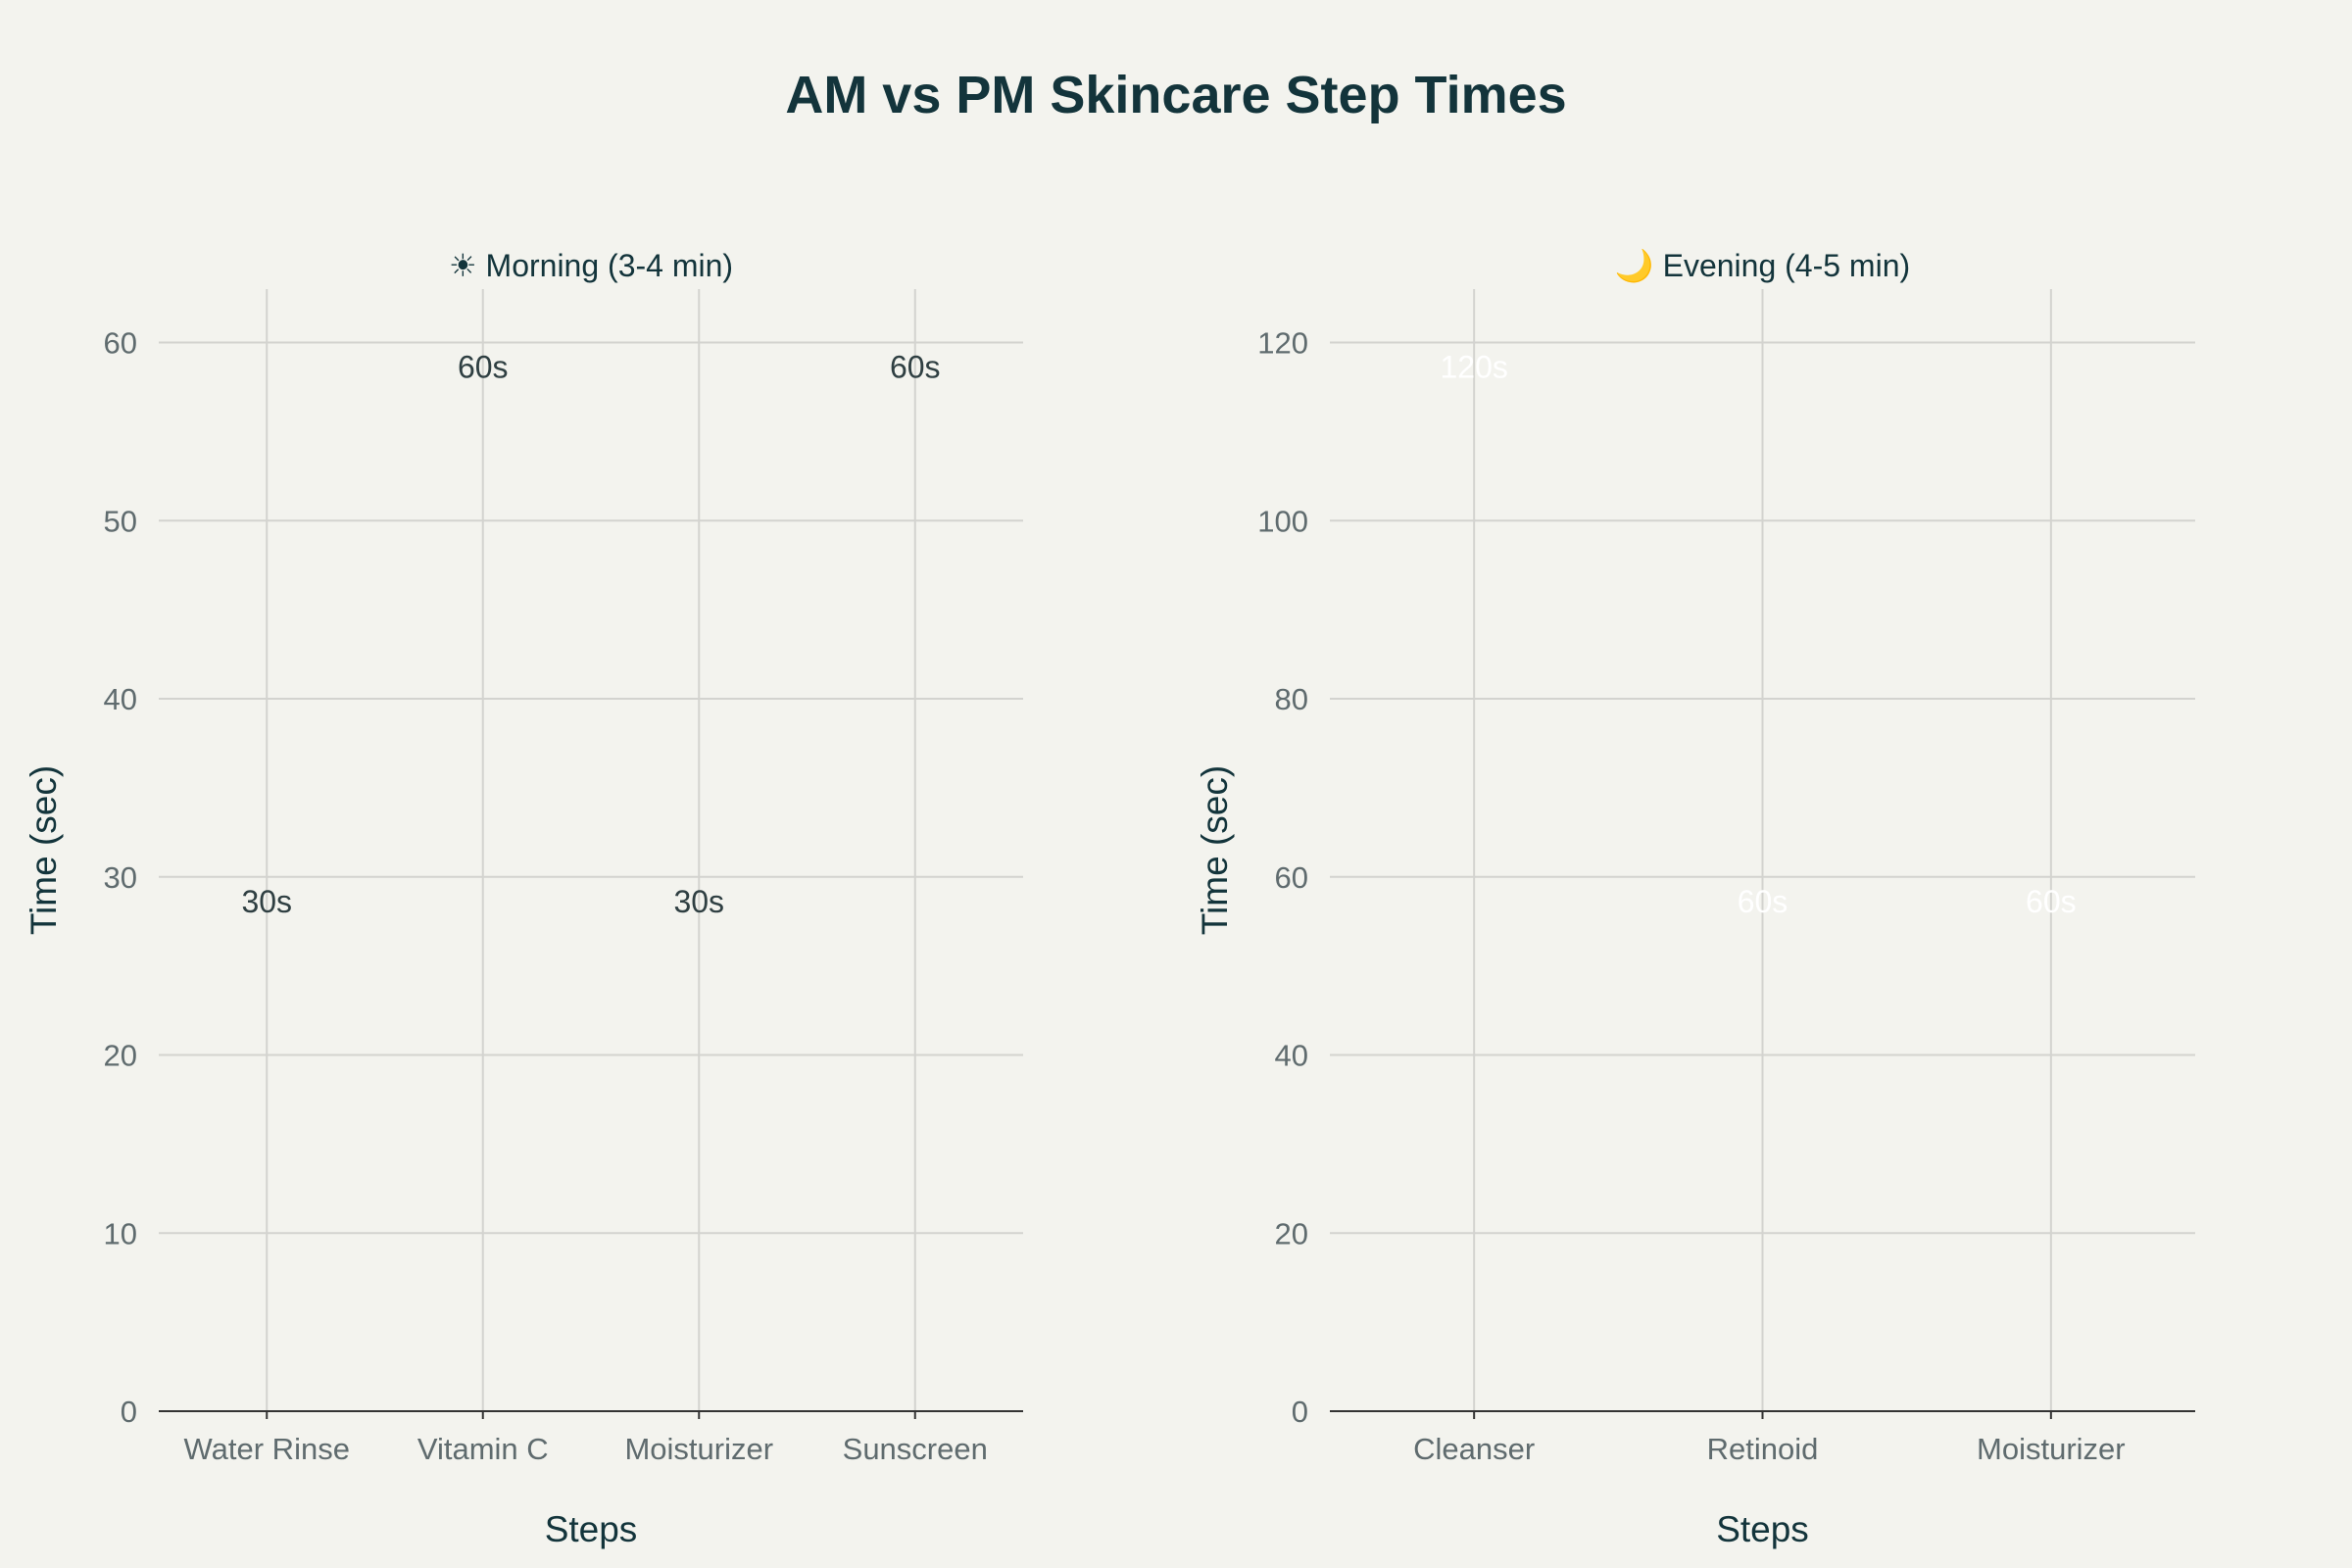 This screenshot has height=1568, width=2352. Describe the element at coordinates (1763, 1449) in the screenshot. I see `x-tick-label: Retinoid` at that location.